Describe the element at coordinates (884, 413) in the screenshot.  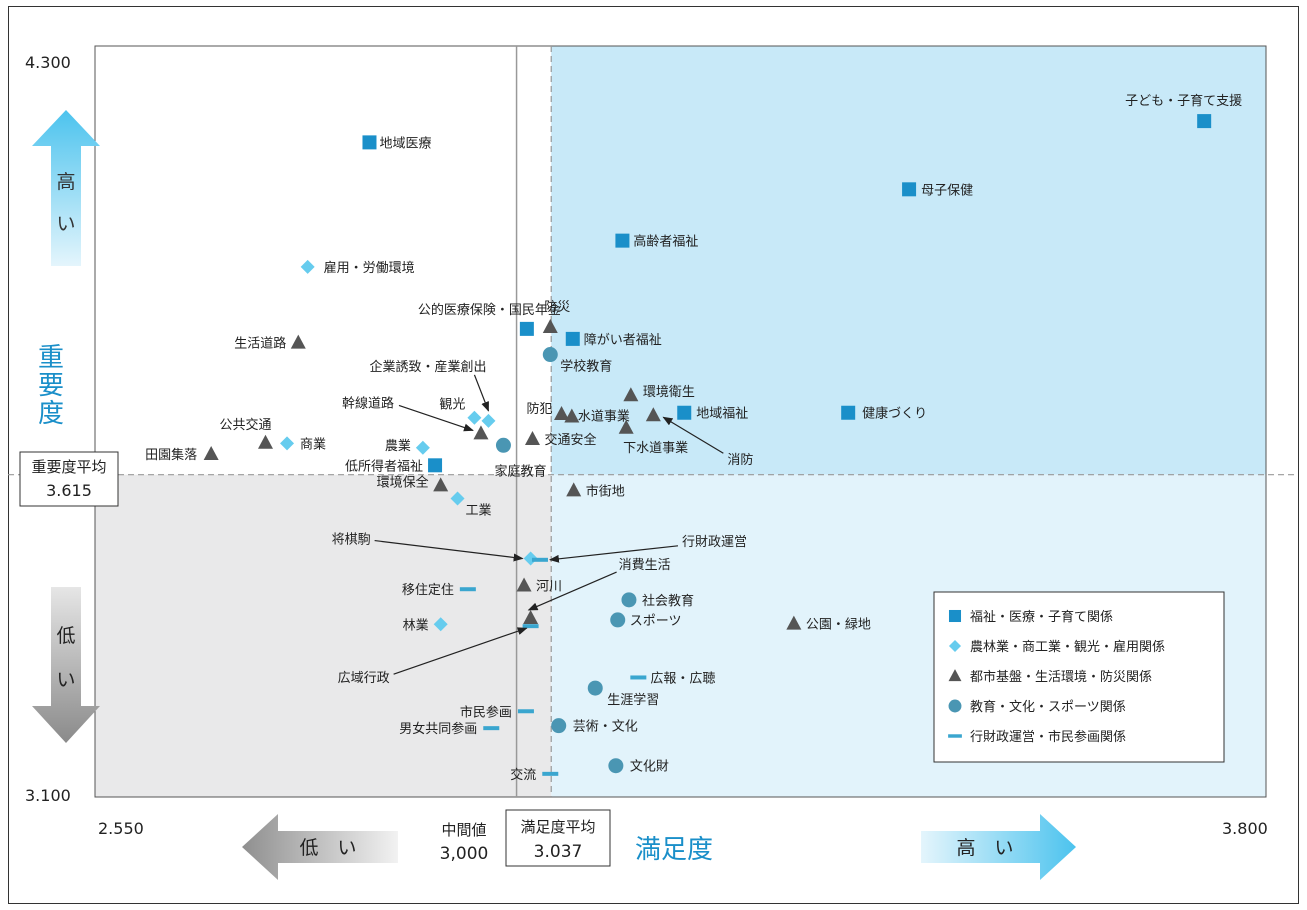
I see `data-point: 健康づくり` at that location.